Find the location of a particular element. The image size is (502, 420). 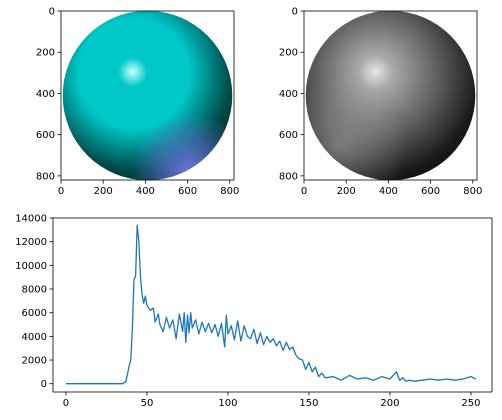

y-tick-label: 8000 is located at coordinates (34, 290).